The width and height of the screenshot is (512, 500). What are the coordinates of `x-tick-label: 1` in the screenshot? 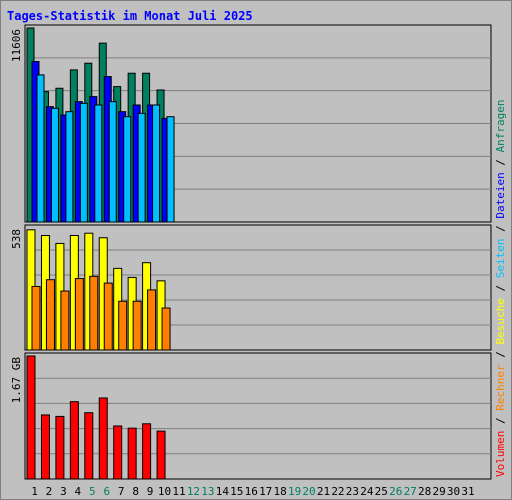 It's located at (34, 491).